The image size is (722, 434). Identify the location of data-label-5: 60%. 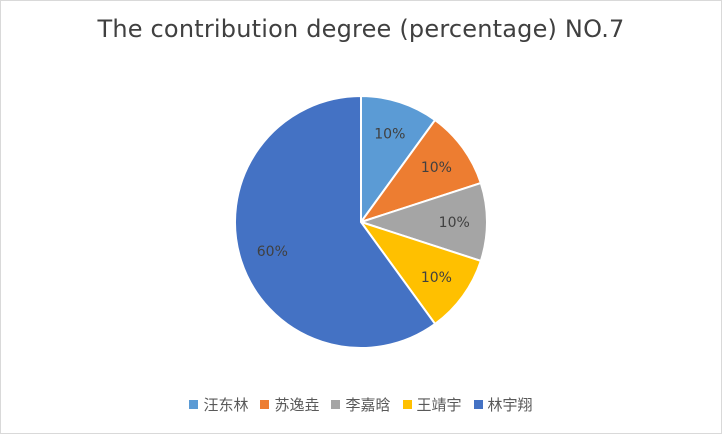
(272, 252).